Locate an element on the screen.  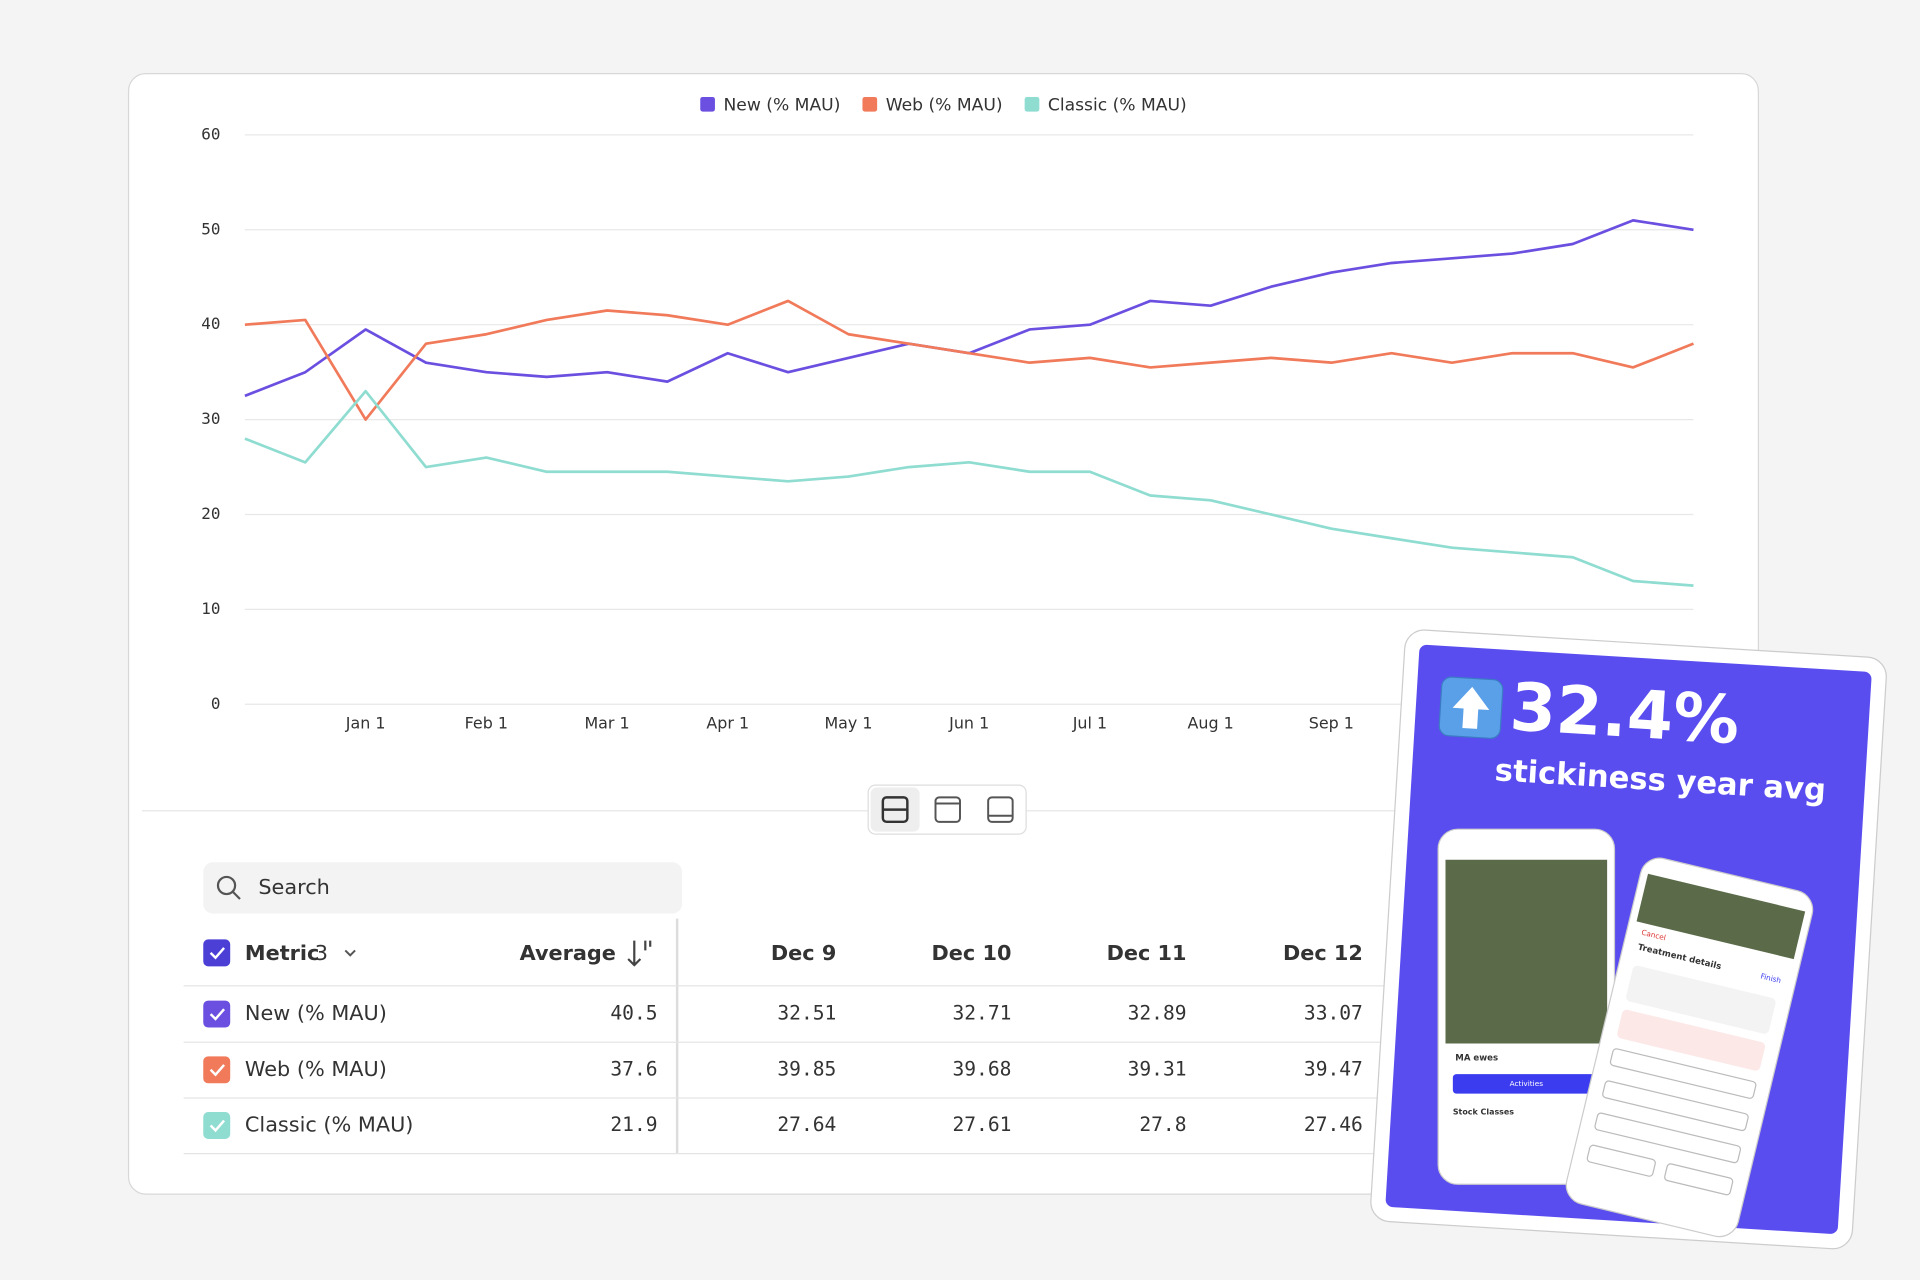
cell-value: 39.47 is located at coordinates (1333, 1068).